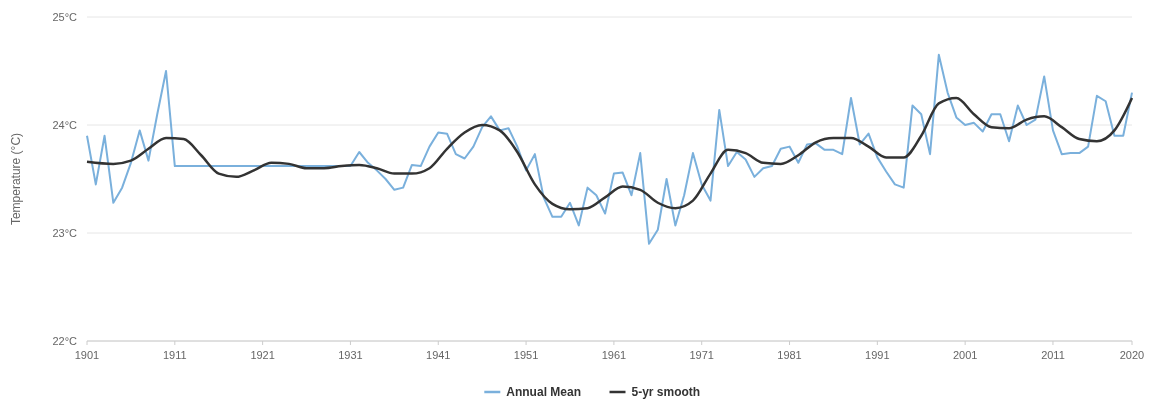 This screenshot has height=406, width=1152. Describe the element at coordinates (87, 355) in the screenshot. I see `x-tick-label: 1901` at that location.